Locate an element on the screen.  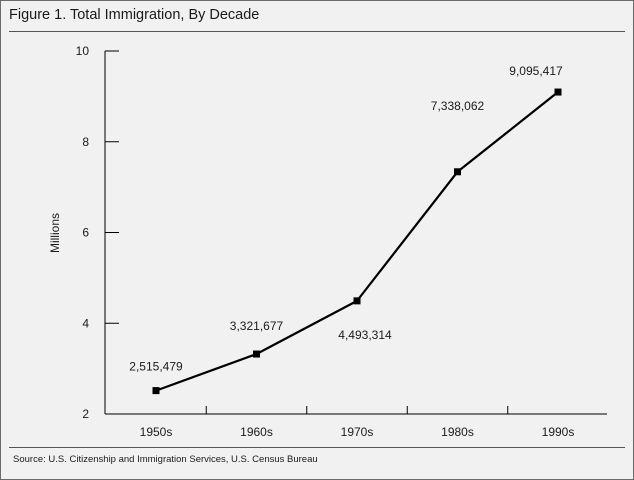
source-rule is located at coordinates (317, 447).